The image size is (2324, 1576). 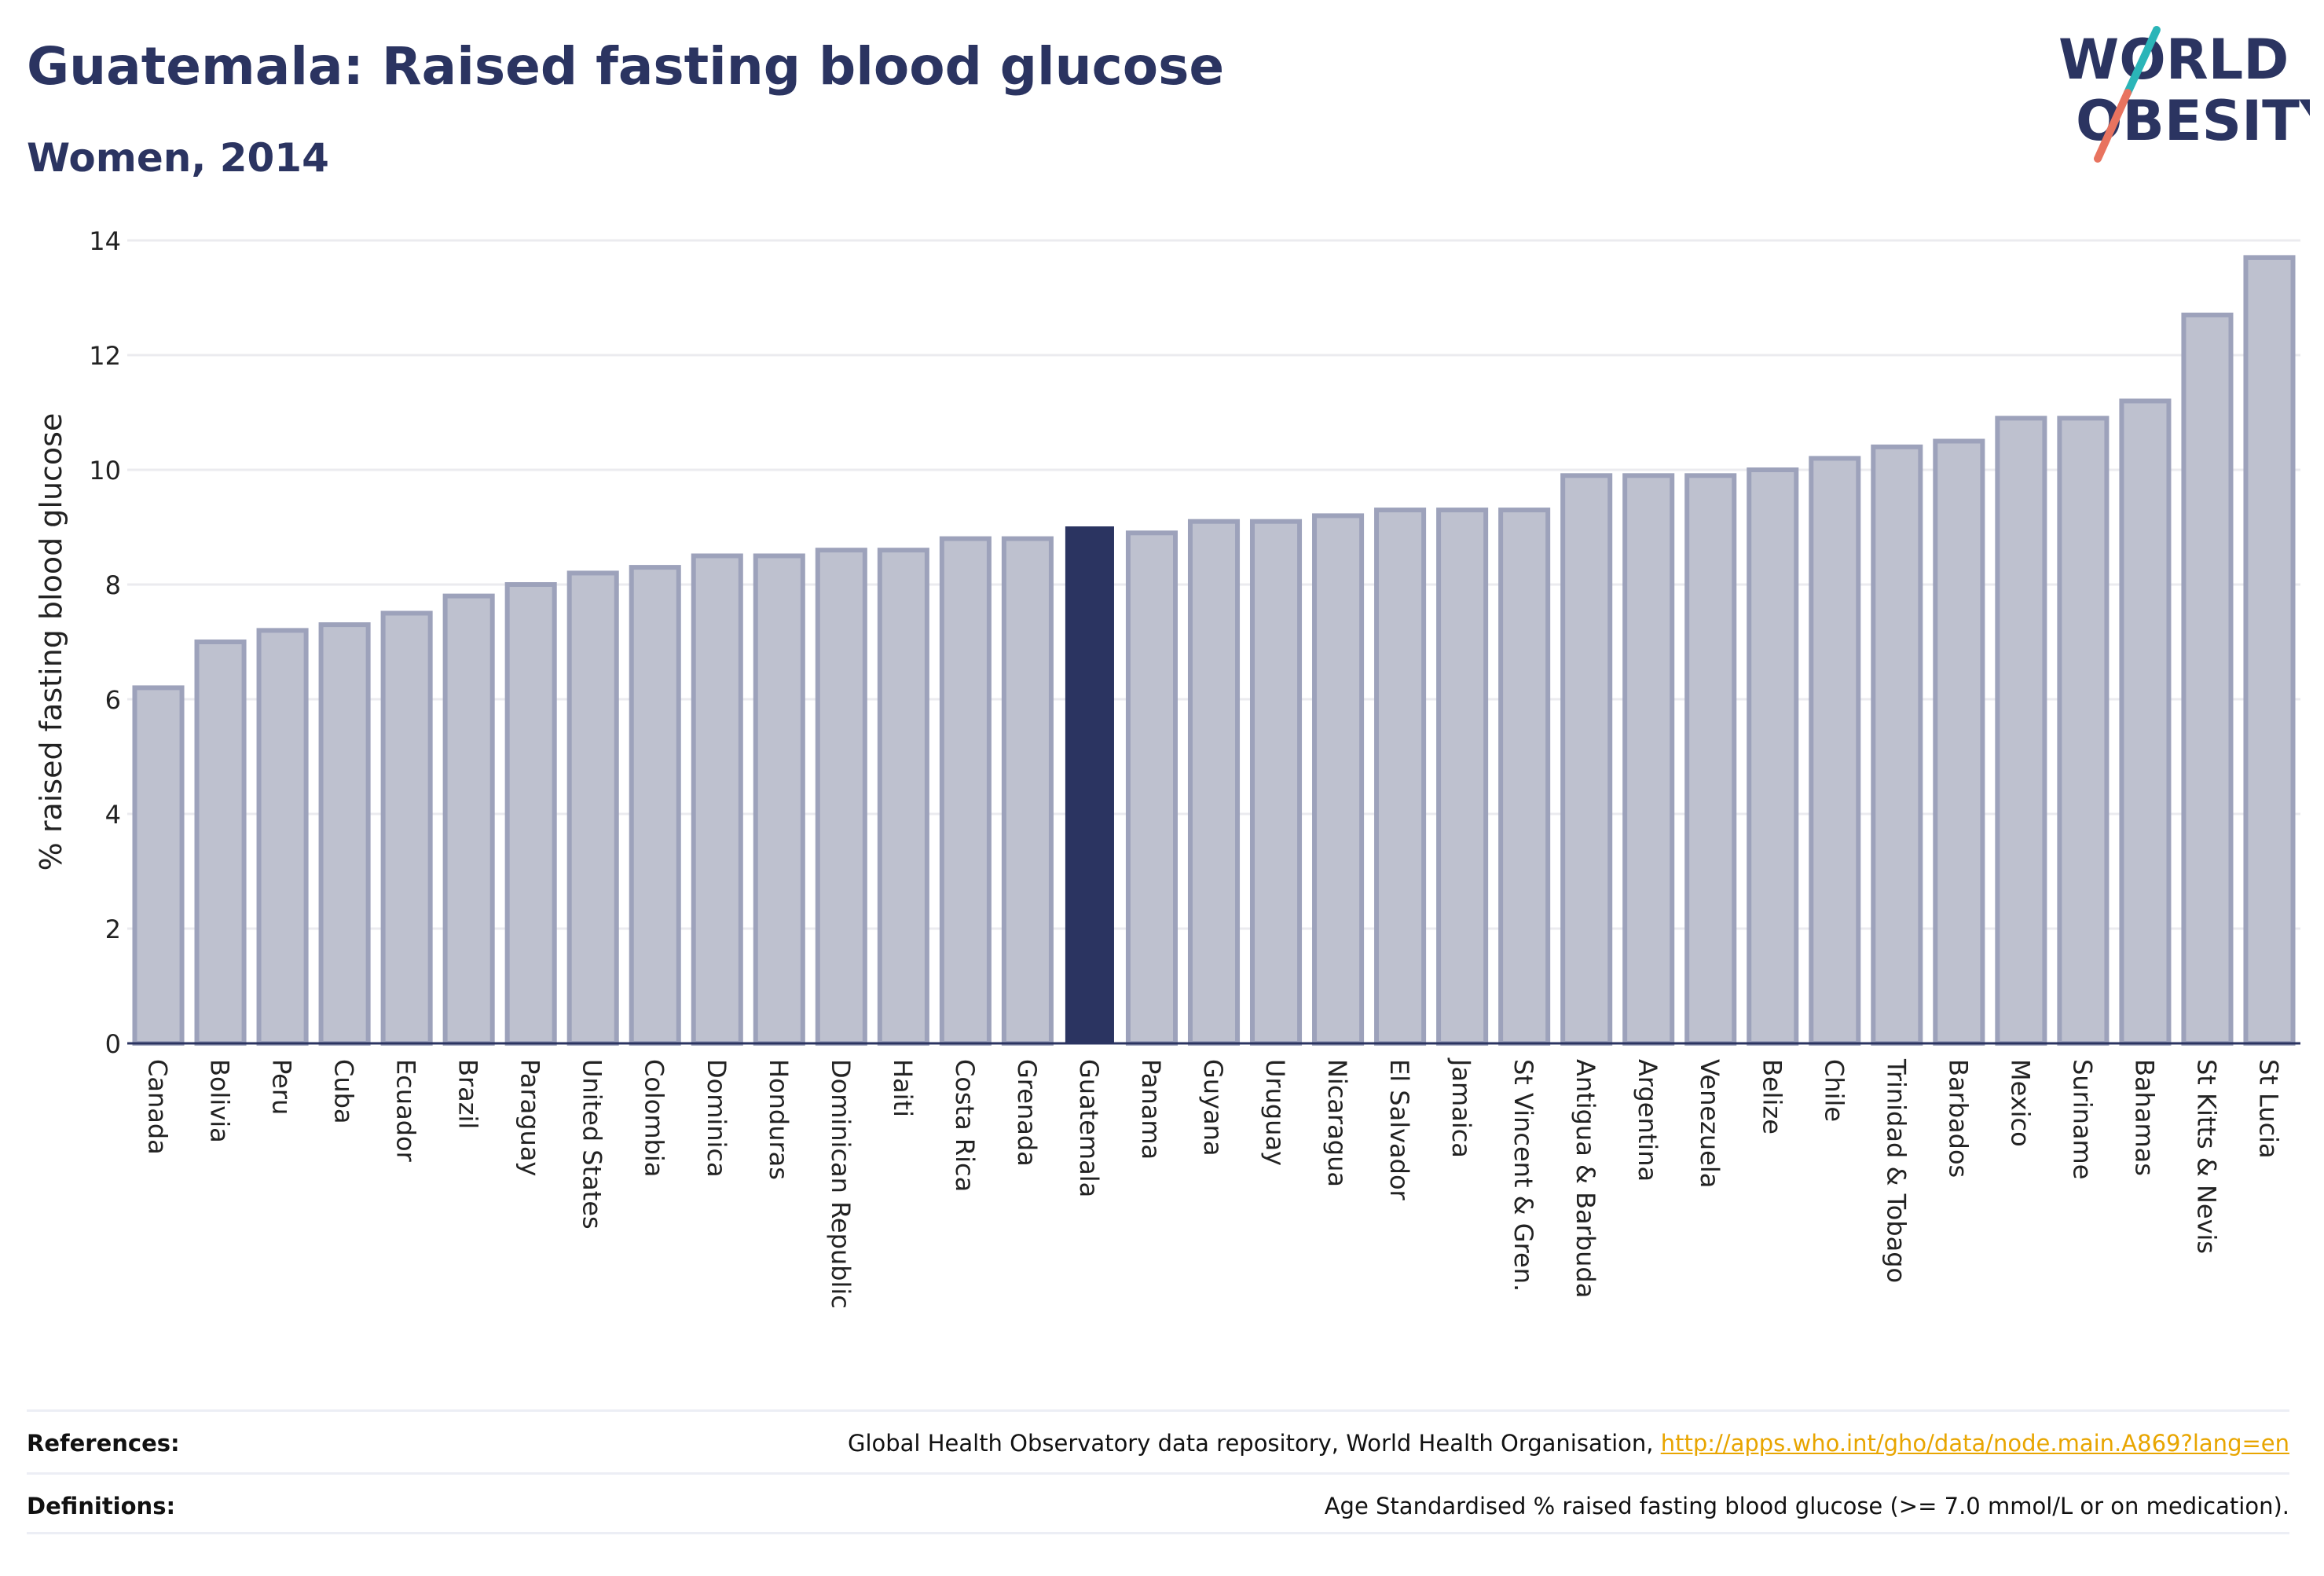 I want to click on x-tick-label: Bahamas, so click(x=2144, y=1117).